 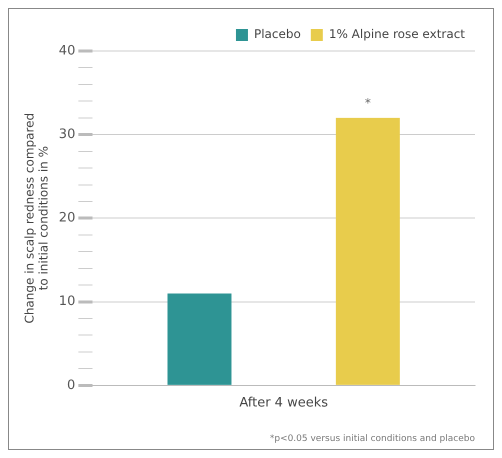 I want to click on x-tick-label: After 4 weeks, so click(x=283, y=403).